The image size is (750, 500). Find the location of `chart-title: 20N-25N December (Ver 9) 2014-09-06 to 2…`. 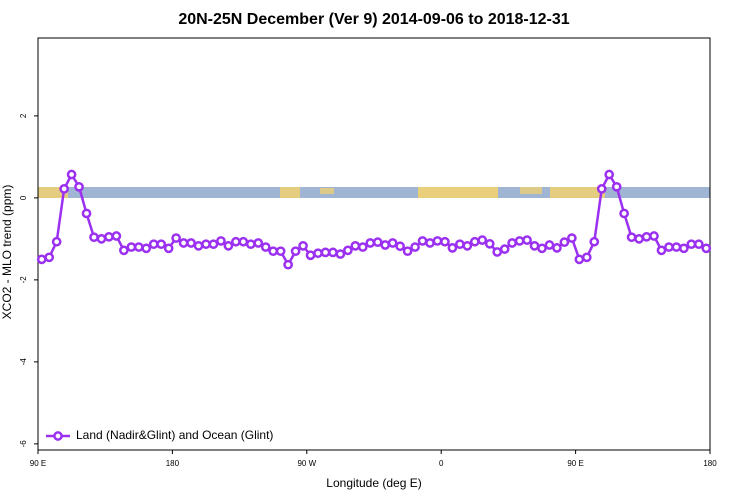

chart-title: 20N-25N December (Ver 9) 2014-09-06 to 2… is located at coordinates (373, 19).